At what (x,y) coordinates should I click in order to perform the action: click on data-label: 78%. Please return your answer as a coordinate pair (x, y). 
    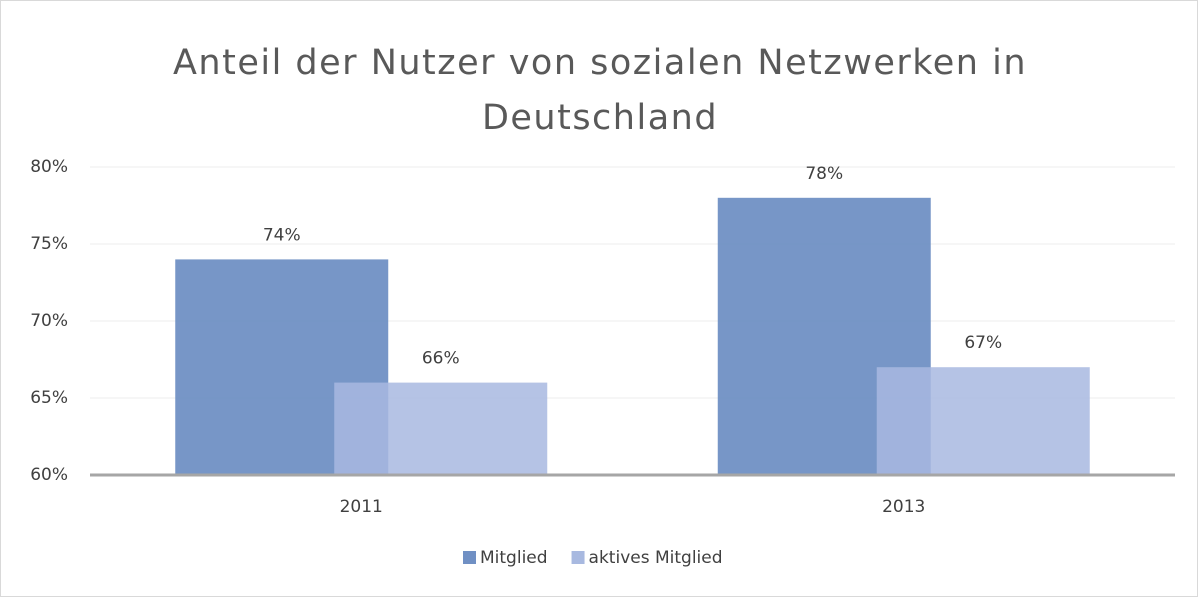
    Looking at the image, I should click on (824, 174).